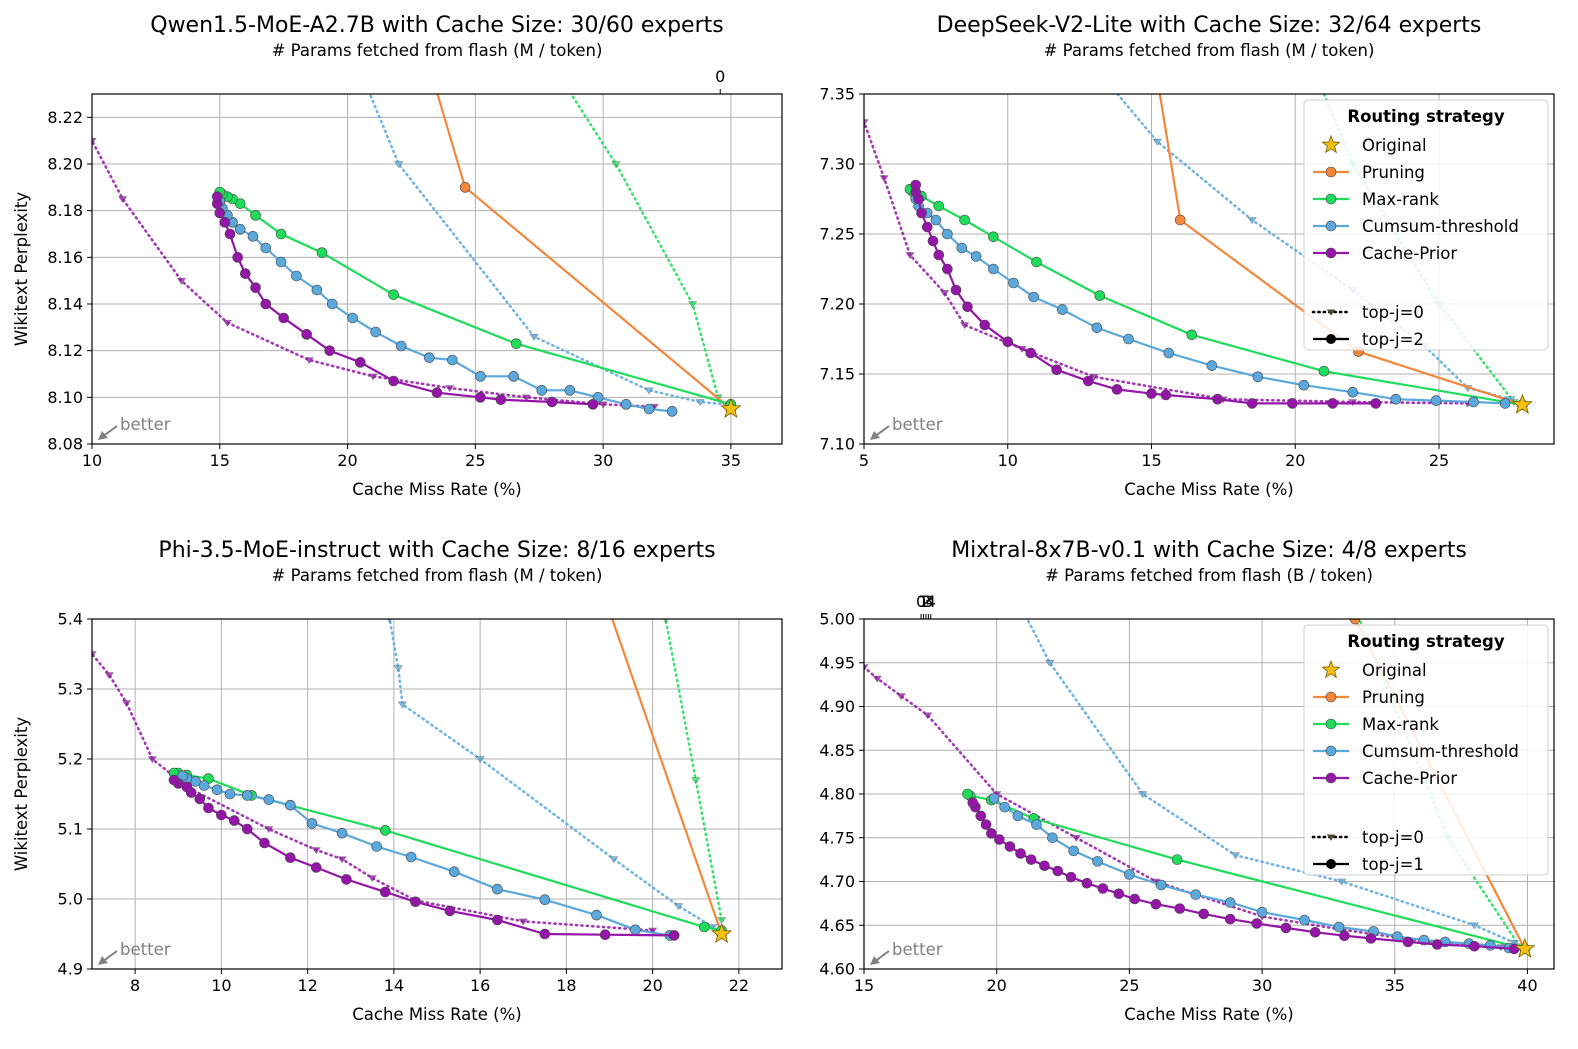  Describe the element at coordinates (1393, 339) in the screenshot. I see `legend-label-topj: top-j=2` at that location.